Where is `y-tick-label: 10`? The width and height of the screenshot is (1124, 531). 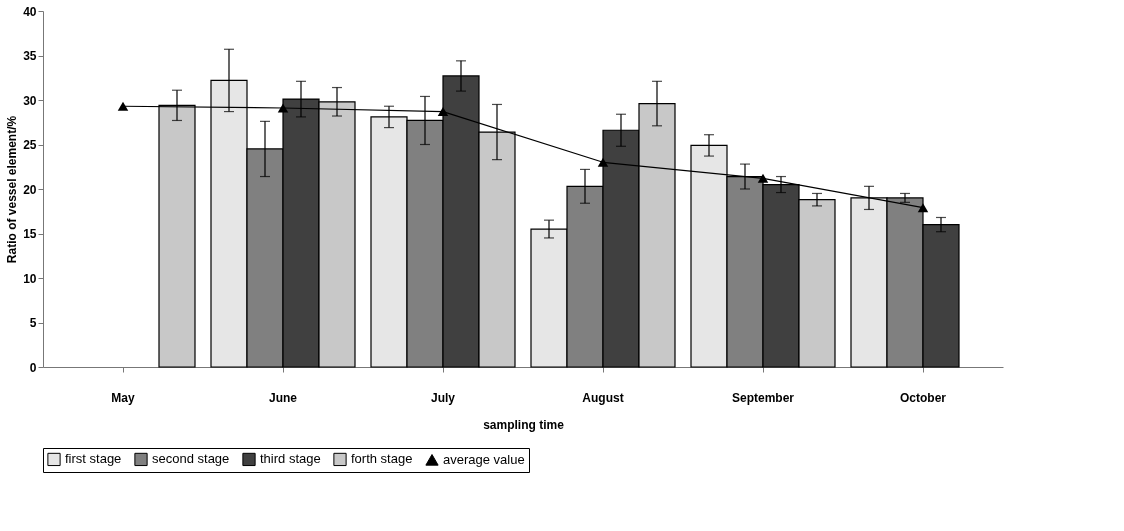 y-tick-label: 10 is located at coordinates (30, 278).